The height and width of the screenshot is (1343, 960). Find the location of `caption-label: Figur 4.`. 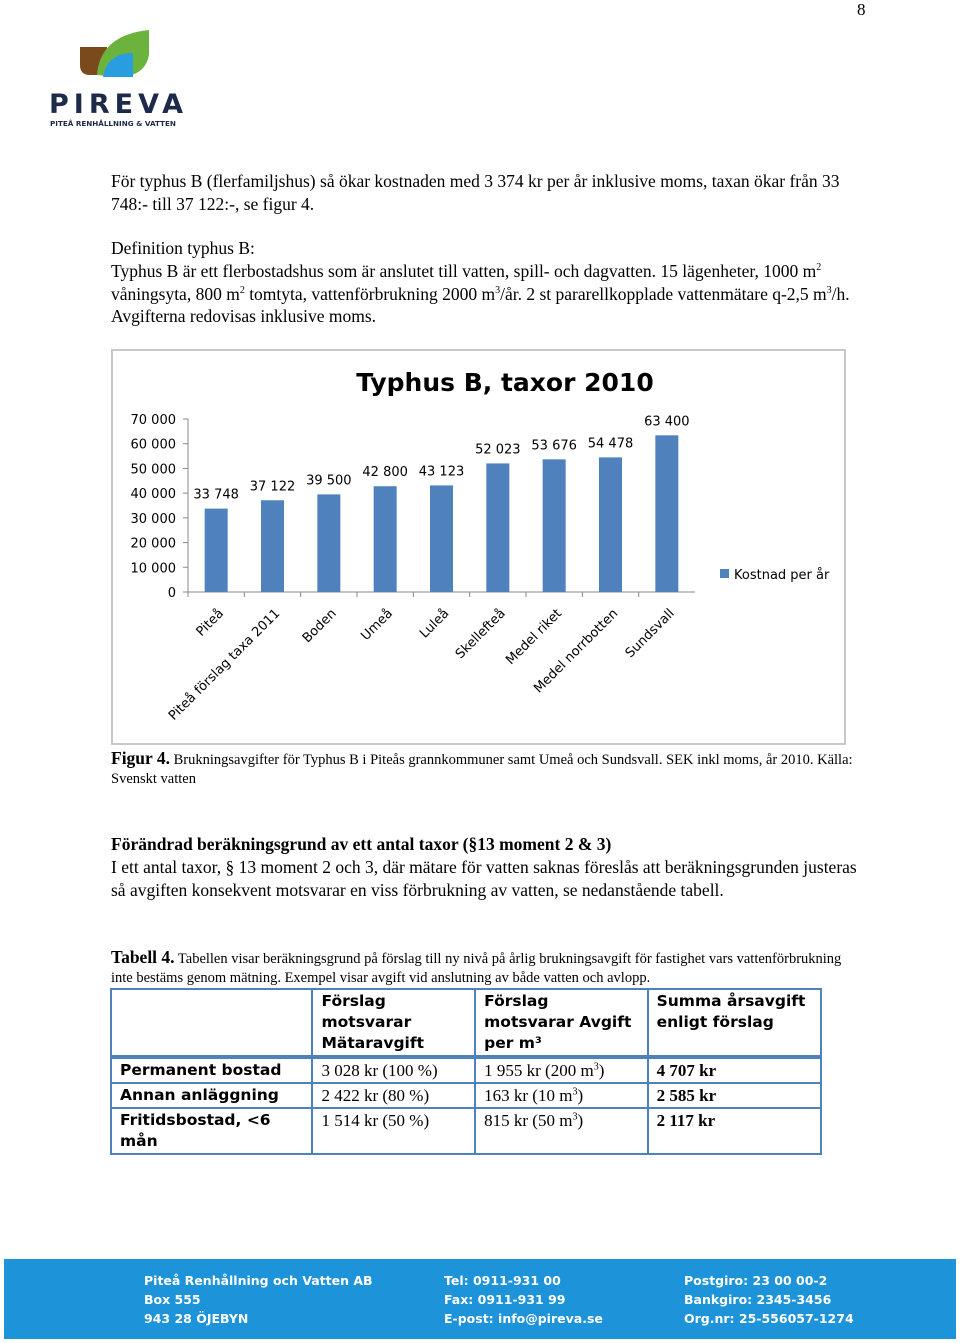

caption-label: Figur 4. is located at coordinates (140, 758).